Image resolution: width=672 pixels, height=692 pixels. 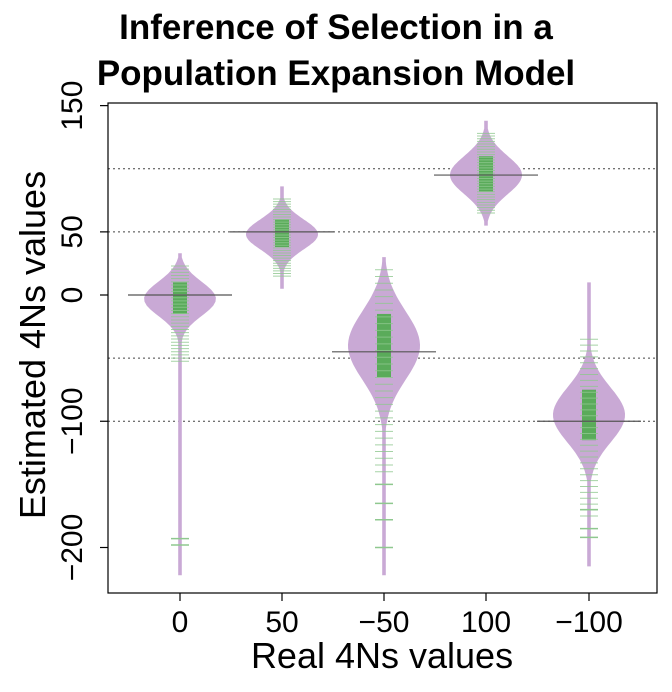 What do you see at coordinates (384, 622) in the screenshot?
I see `x-tick-label: −50` at bounding box center [384, 622].